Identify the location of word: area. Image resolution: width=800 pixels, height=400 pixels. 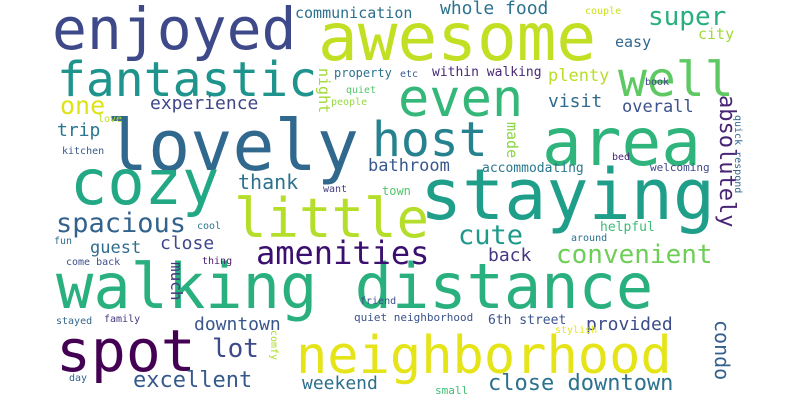
(621, 142).